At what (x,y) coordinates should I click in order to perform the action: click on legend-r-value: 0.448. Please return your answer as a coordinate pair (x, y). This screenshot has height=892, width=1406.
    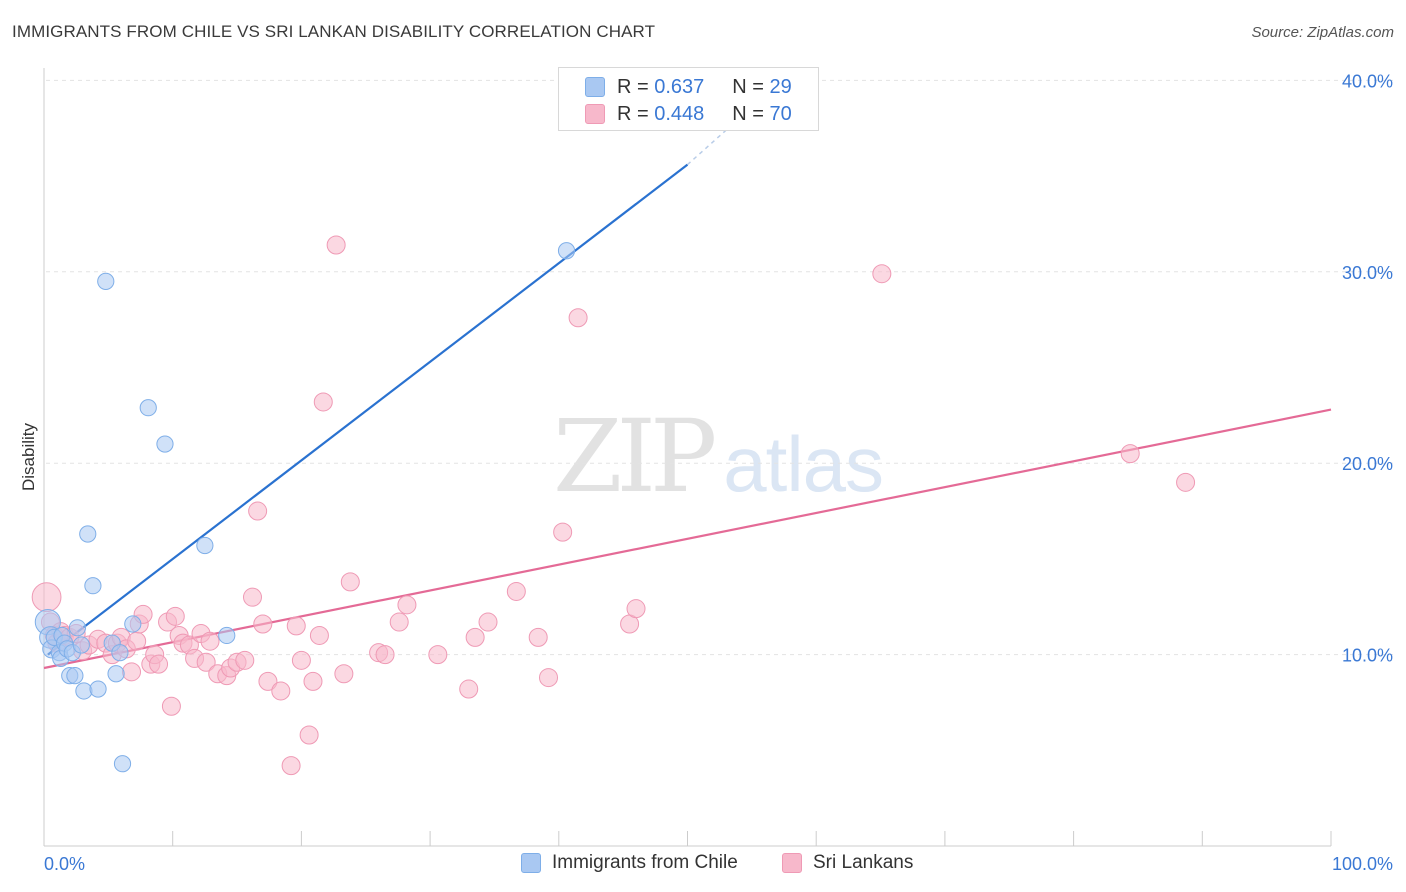
    Looking at the image, I should click on (679, 113).